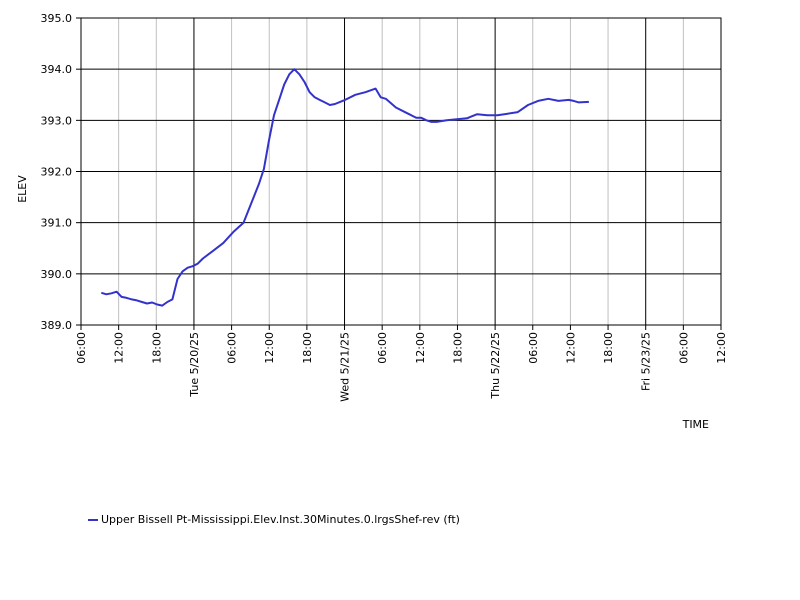 The image size is (800, 600). I want to click on x-tick-label: Wed 5/21/25, so click(345, 367).